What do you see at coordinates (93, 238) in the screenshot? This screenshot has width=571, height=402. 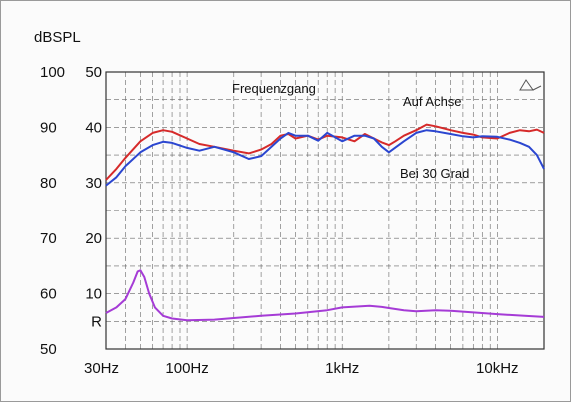 I see `y2-tick-label: 20` at bounding box center [93, 238].